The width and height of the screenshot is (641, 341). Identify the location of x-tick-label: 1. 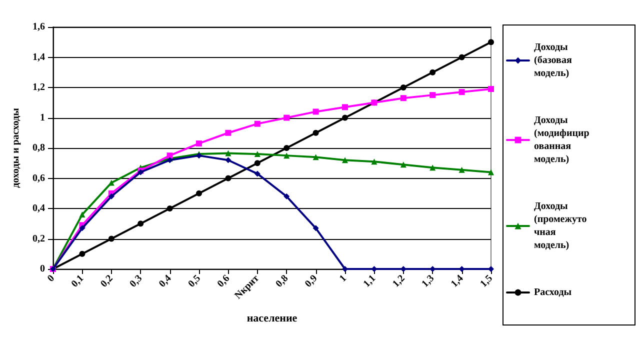
(343, 278).